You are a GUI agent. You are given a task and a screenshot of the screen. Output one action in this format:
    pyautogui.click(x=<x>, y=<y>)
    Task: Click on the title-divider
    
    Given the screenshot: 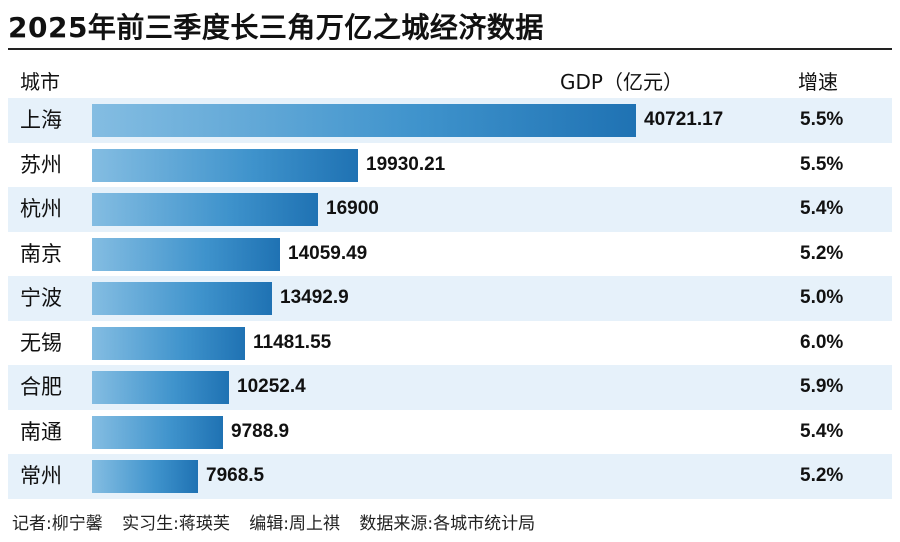 What is the action you would take?
    pyautogui.click(x=450, y=49)
    